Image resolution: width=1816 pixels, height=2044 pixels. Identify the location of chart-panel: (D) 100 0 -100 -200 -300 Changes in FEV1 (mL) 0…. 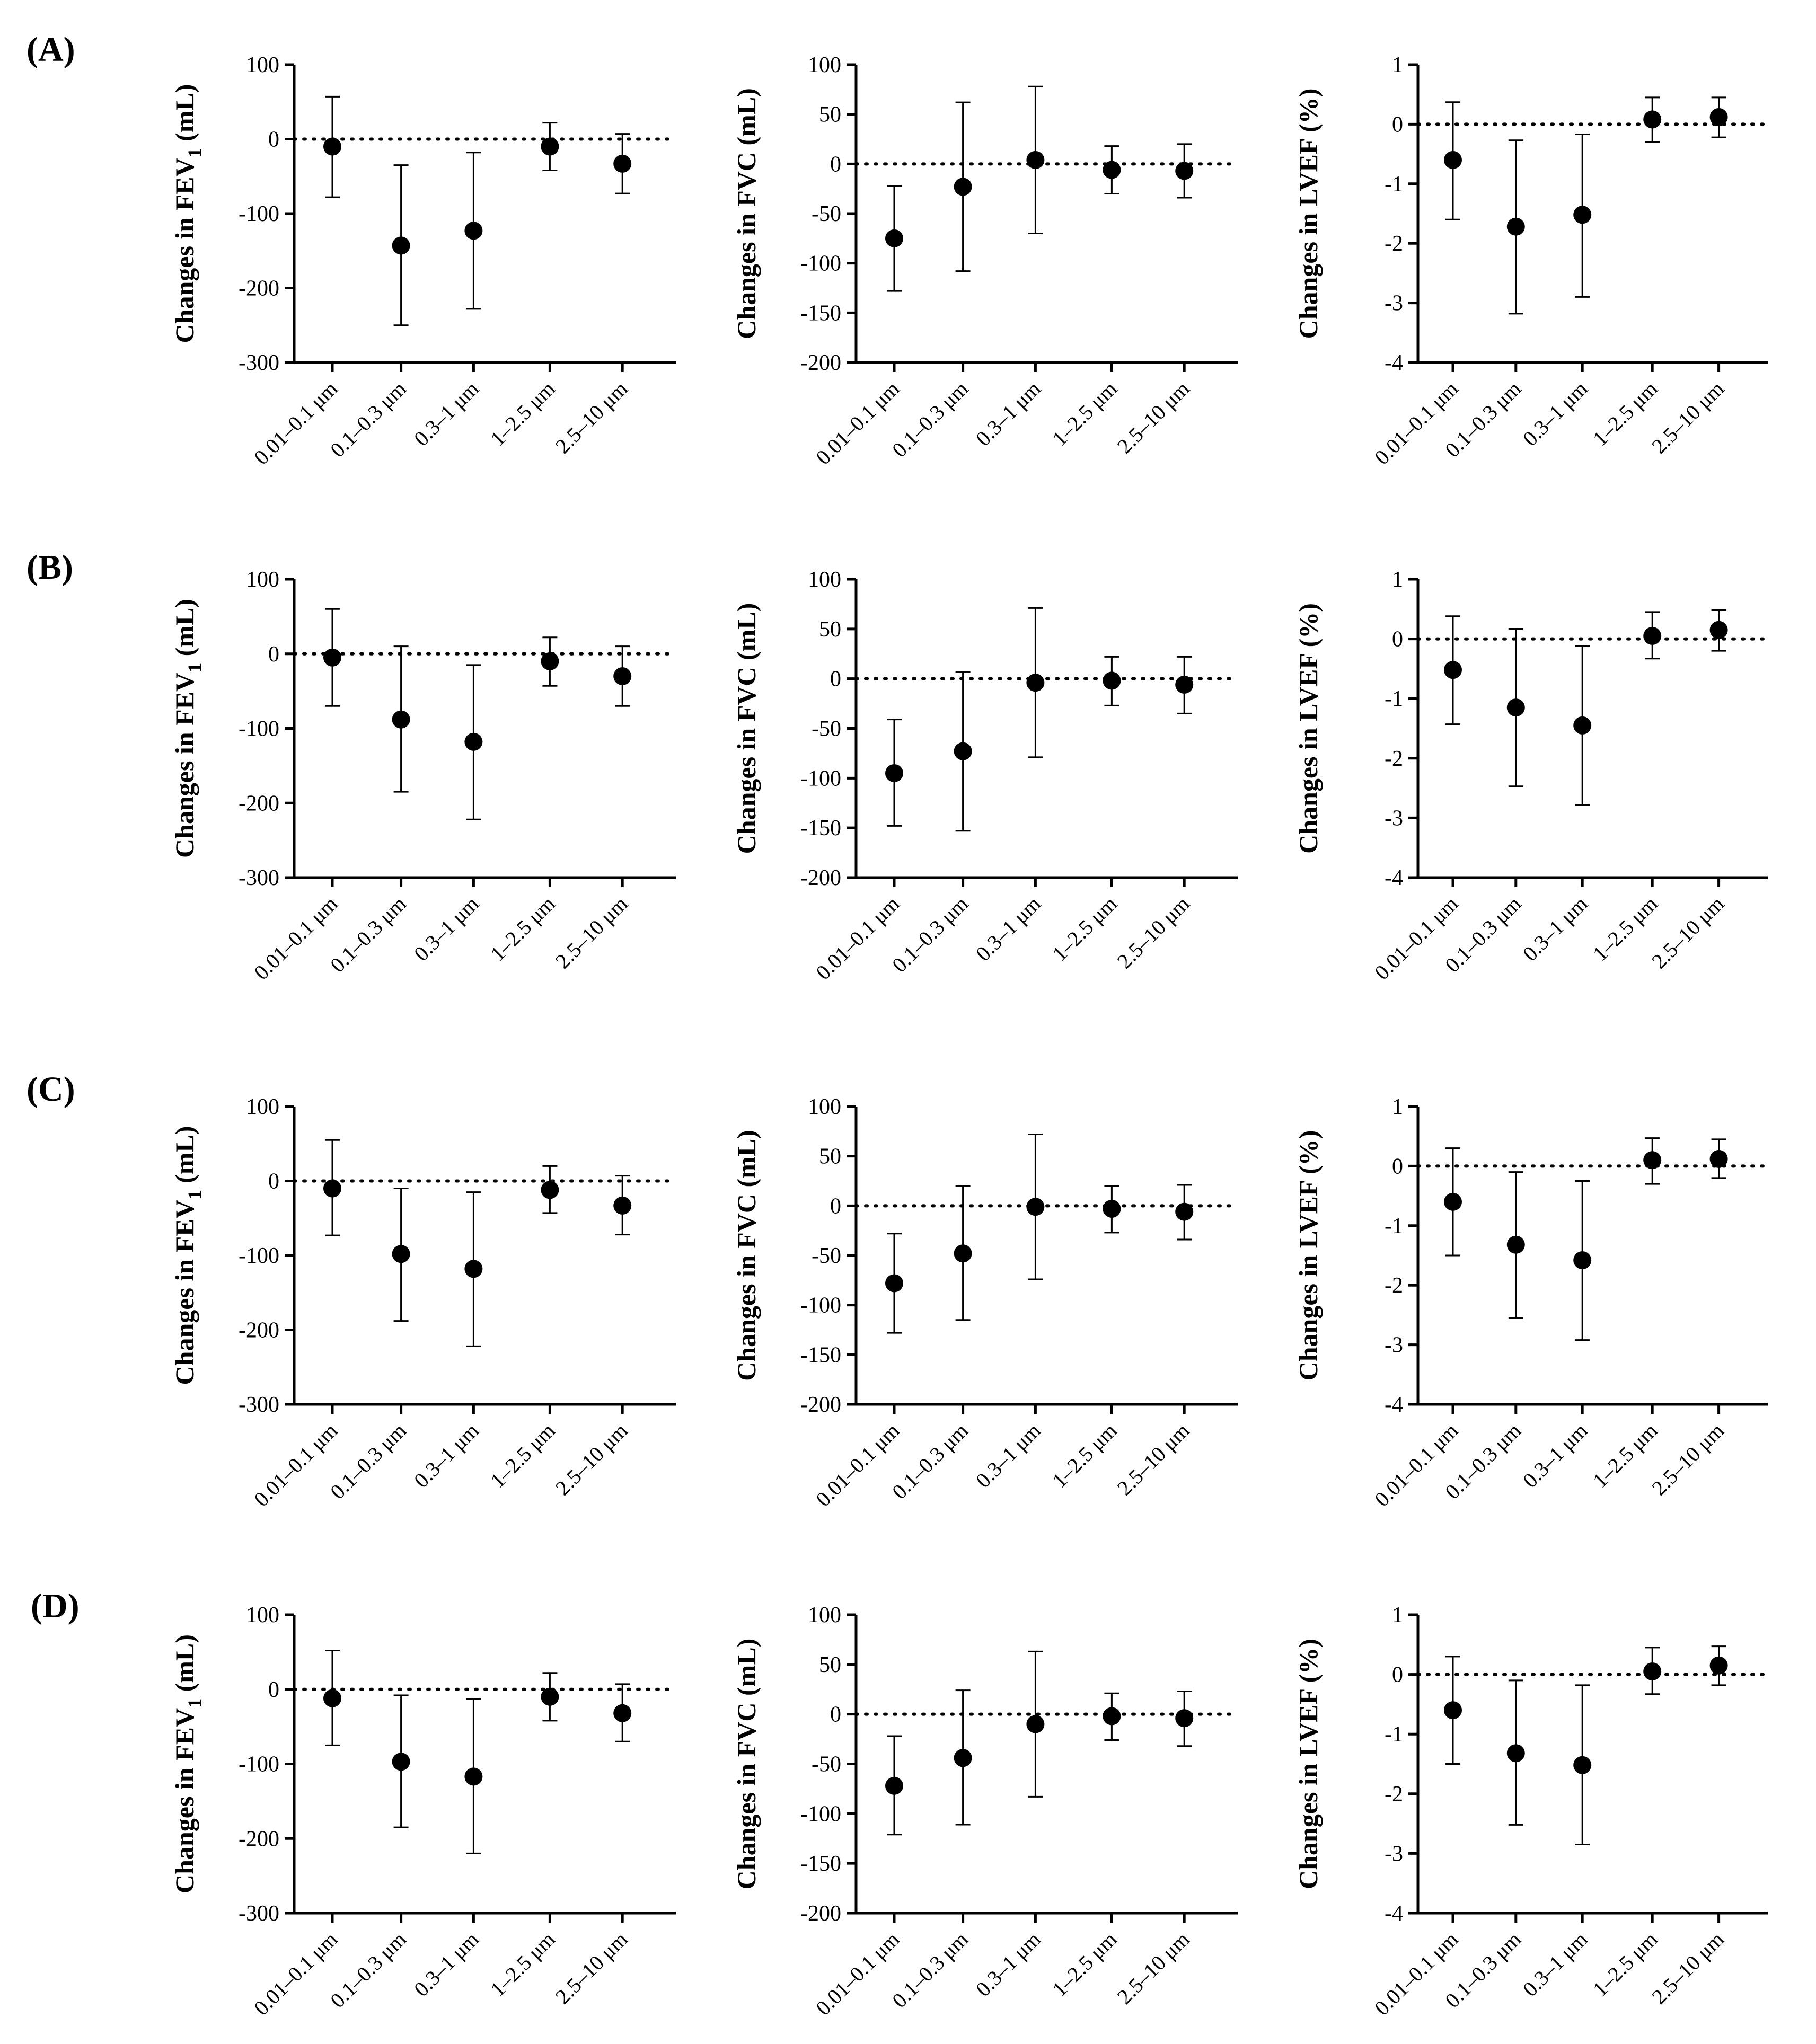
(354, 1803).